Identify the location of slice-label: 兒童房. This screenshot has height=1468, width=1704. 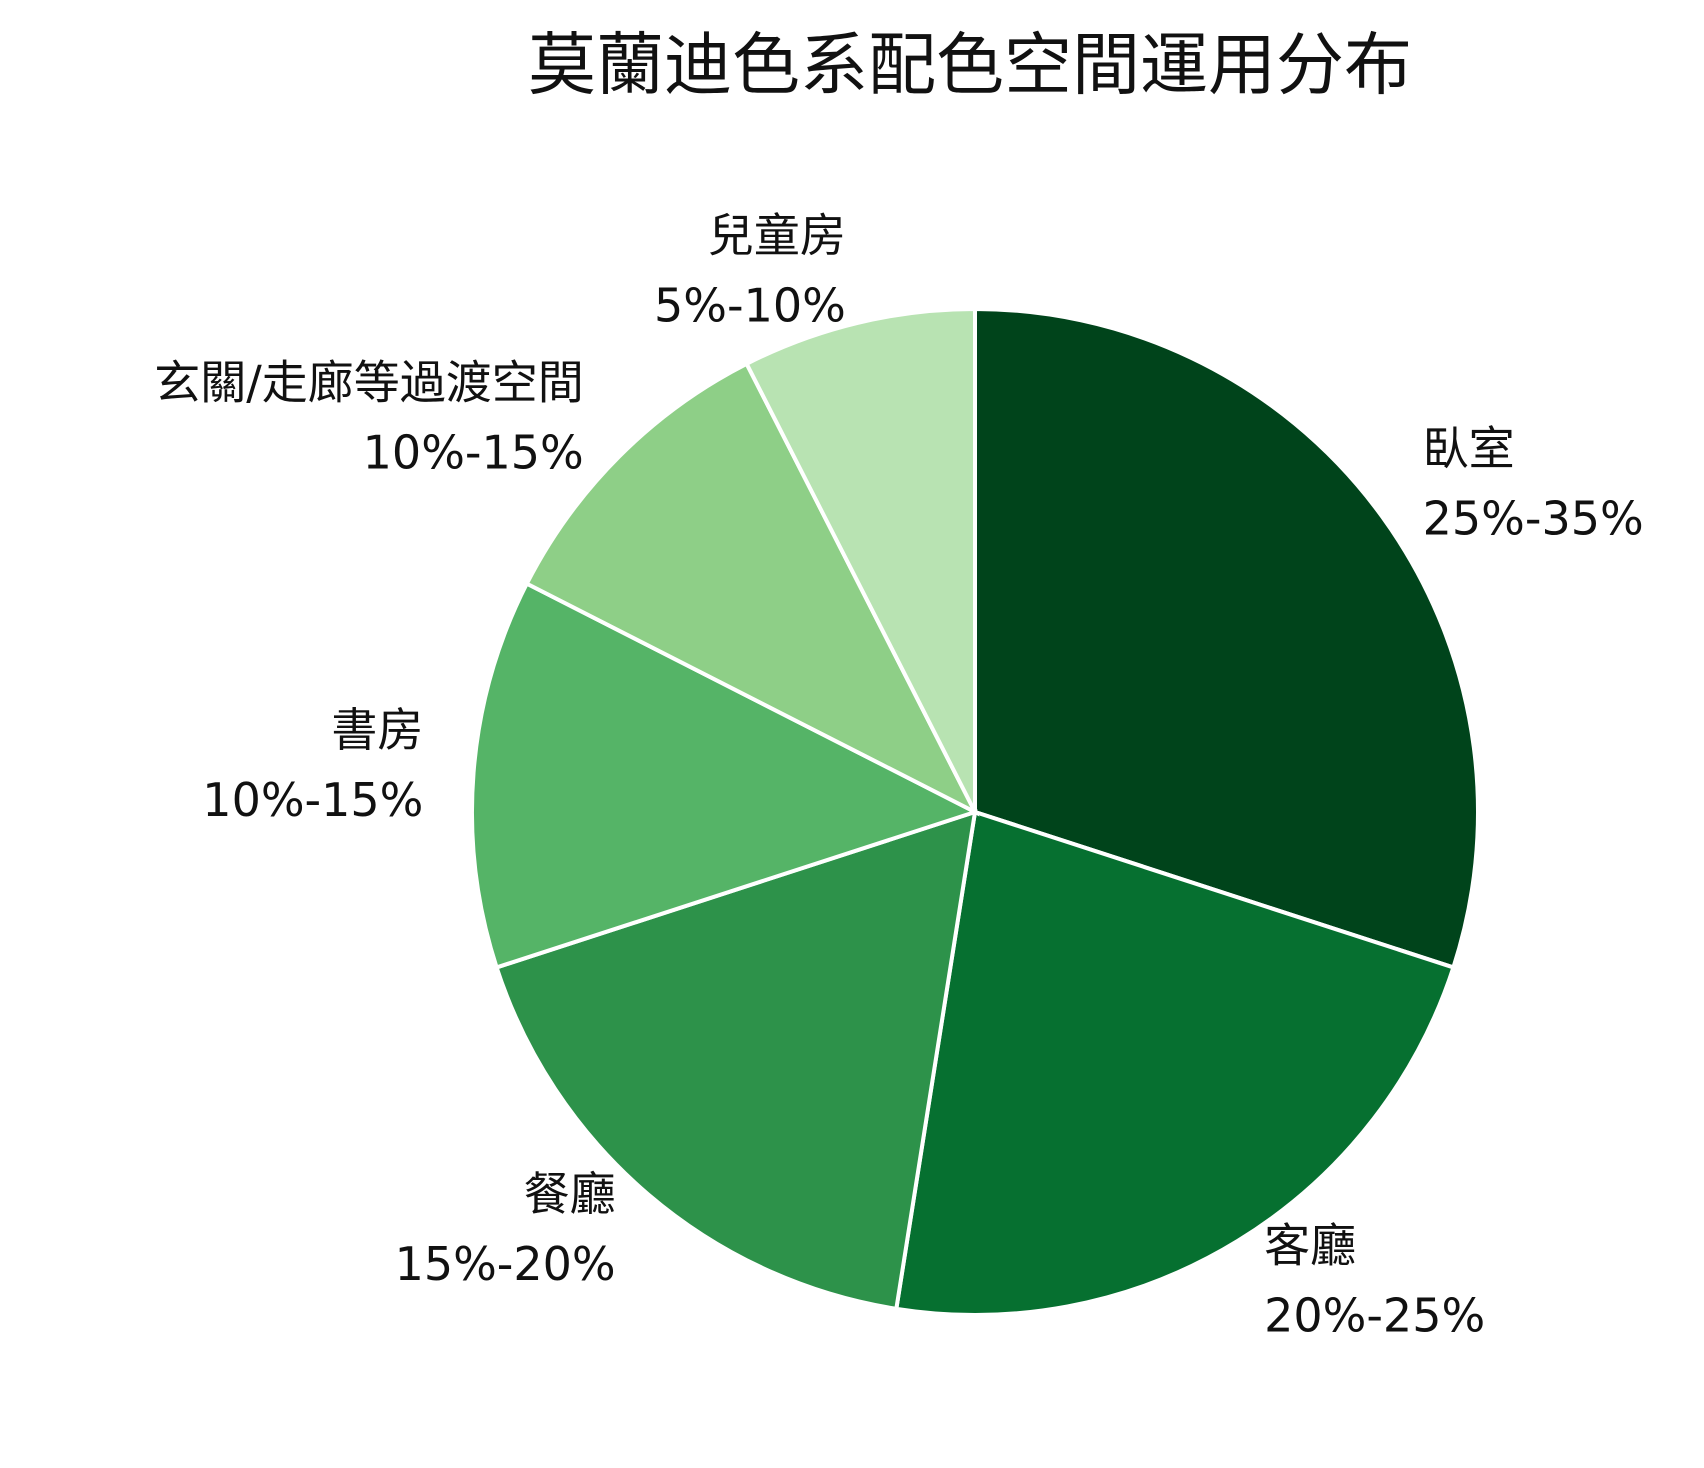
(777, 235).